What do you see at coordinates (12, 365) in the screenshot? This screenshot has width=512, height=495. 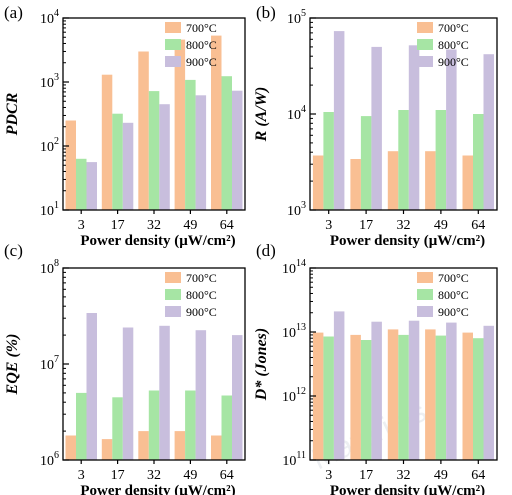 I see `y-axis-title: EQE (%)` at bounding box center [12, 365].